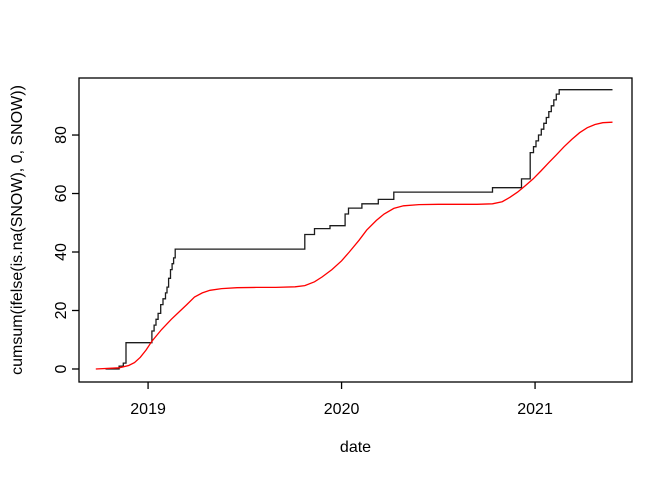 This screenshot has height=480, width=672. Describe the element at coordinates (61, 194) in the screenshot. I see `y-tick-label: 60` at that location.